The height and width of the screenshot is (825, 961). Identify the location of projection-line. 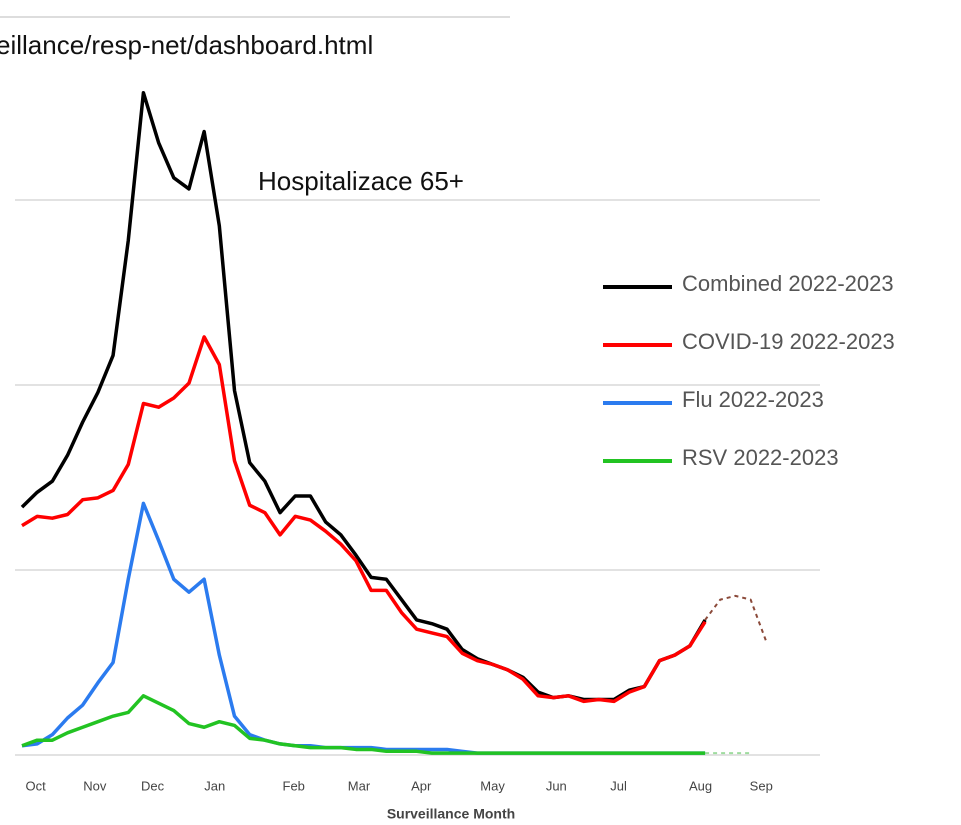
(735, 617).